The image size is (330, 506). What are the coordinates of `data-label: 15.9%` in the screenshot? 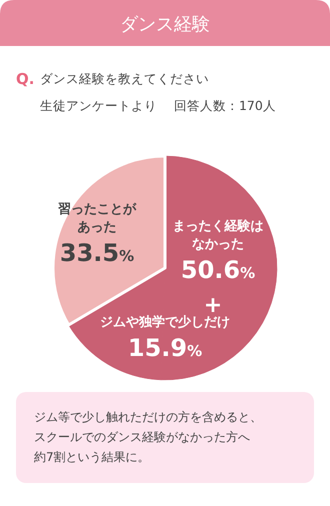 It's located at (165, 348).